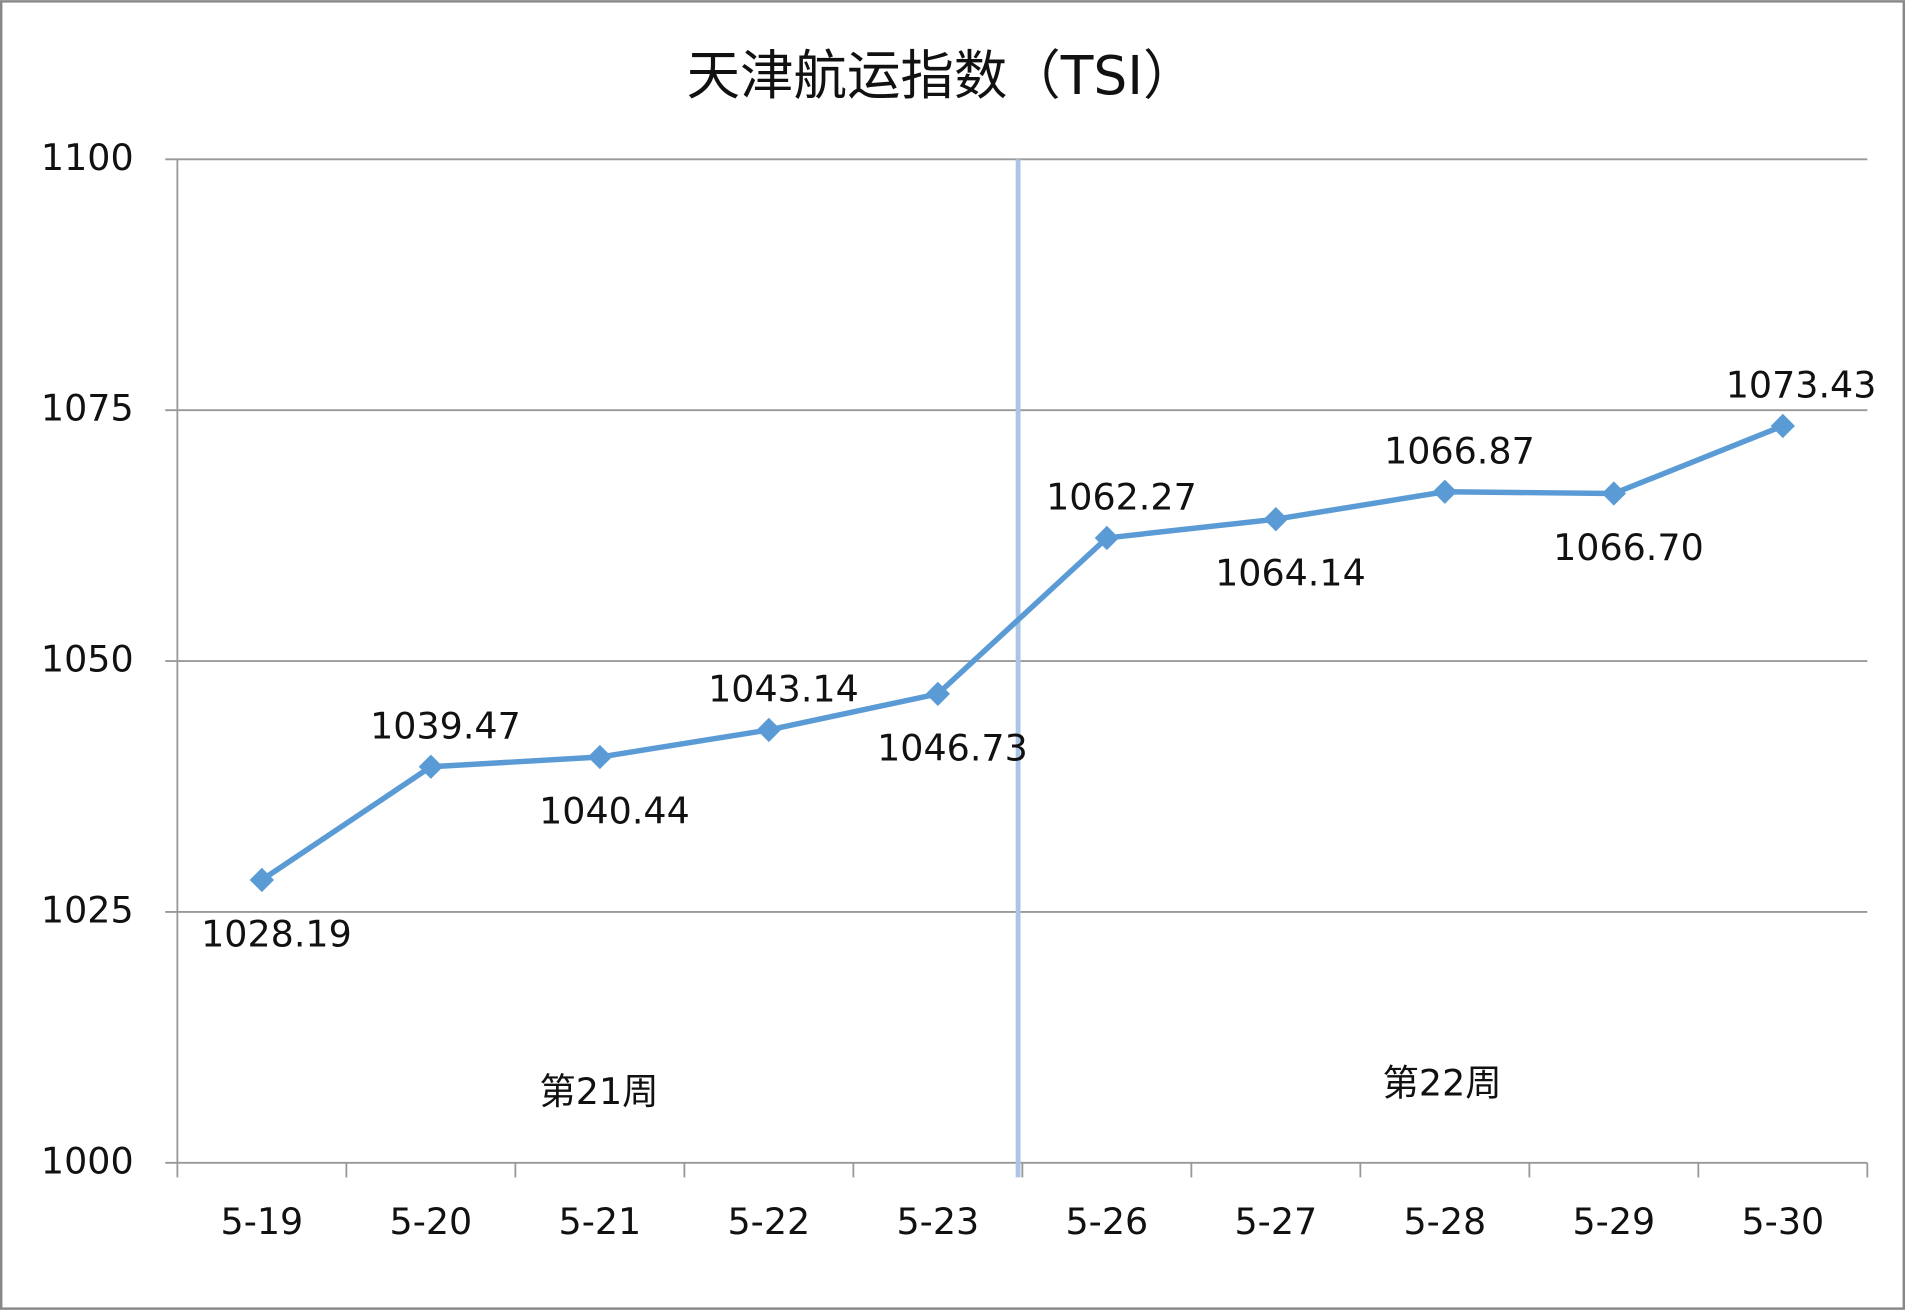  What do you see at coordinates (952, 747) in the screenshot?
I see `data-label: 1046.73` at bounding box center [952, 747].